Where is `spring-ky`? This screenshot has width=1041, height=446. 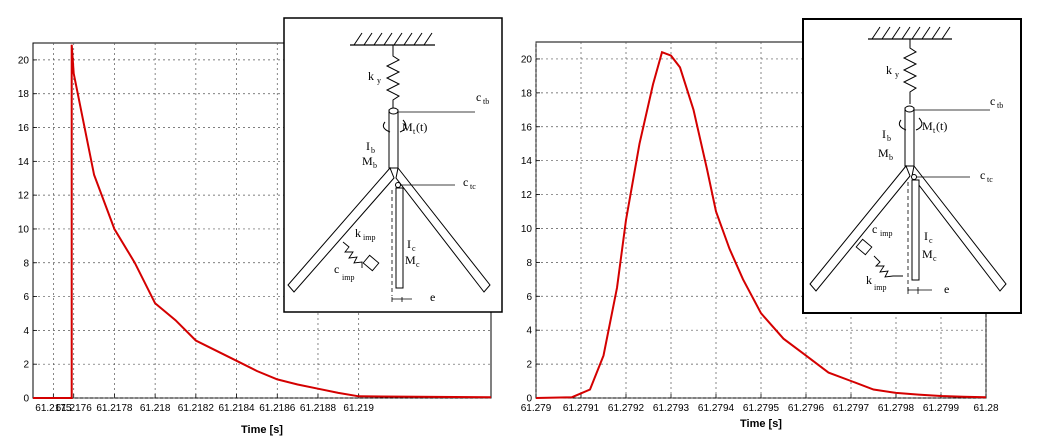
spring-ky is located at coordinates (393, 76).